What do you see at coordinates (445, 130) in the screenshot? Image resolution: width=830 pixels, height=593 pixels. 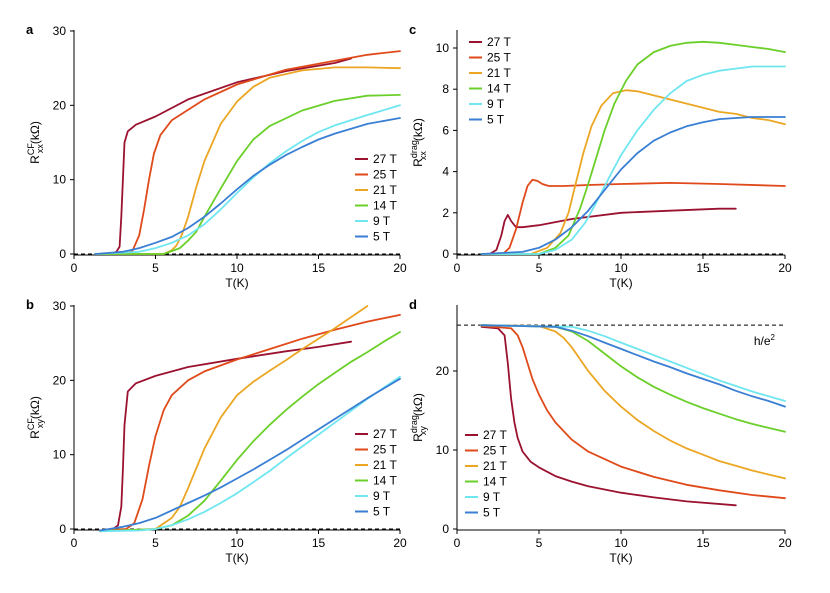 I see `y-tick-label: 6` at bounding box center [445, 130].